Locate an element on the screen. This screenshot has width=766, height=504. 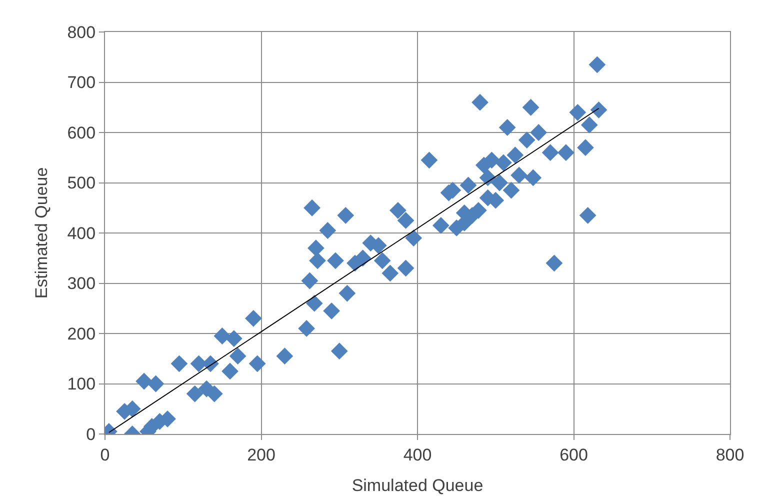
x-tick-label: 0 is located at coordinates (105, 454).